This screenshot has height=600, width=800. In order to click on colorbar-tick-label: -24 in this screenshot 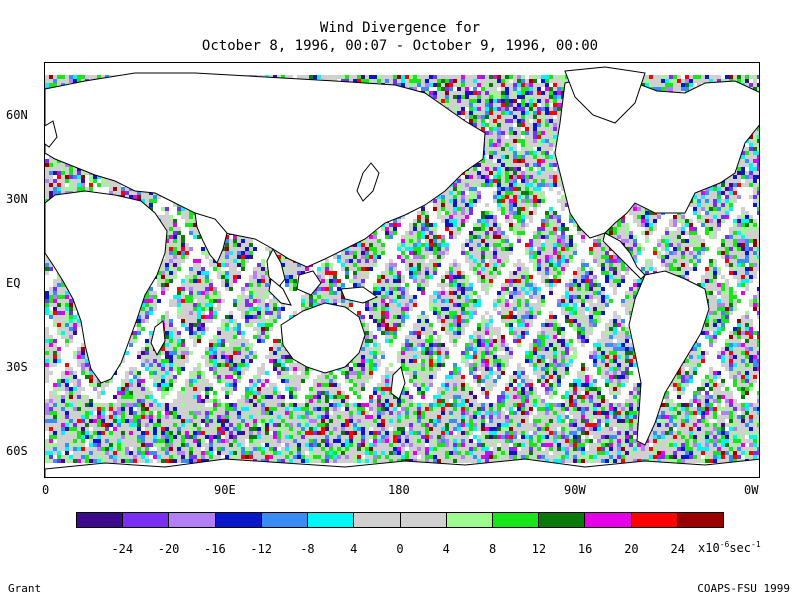, I will do `click(122, 549)`.